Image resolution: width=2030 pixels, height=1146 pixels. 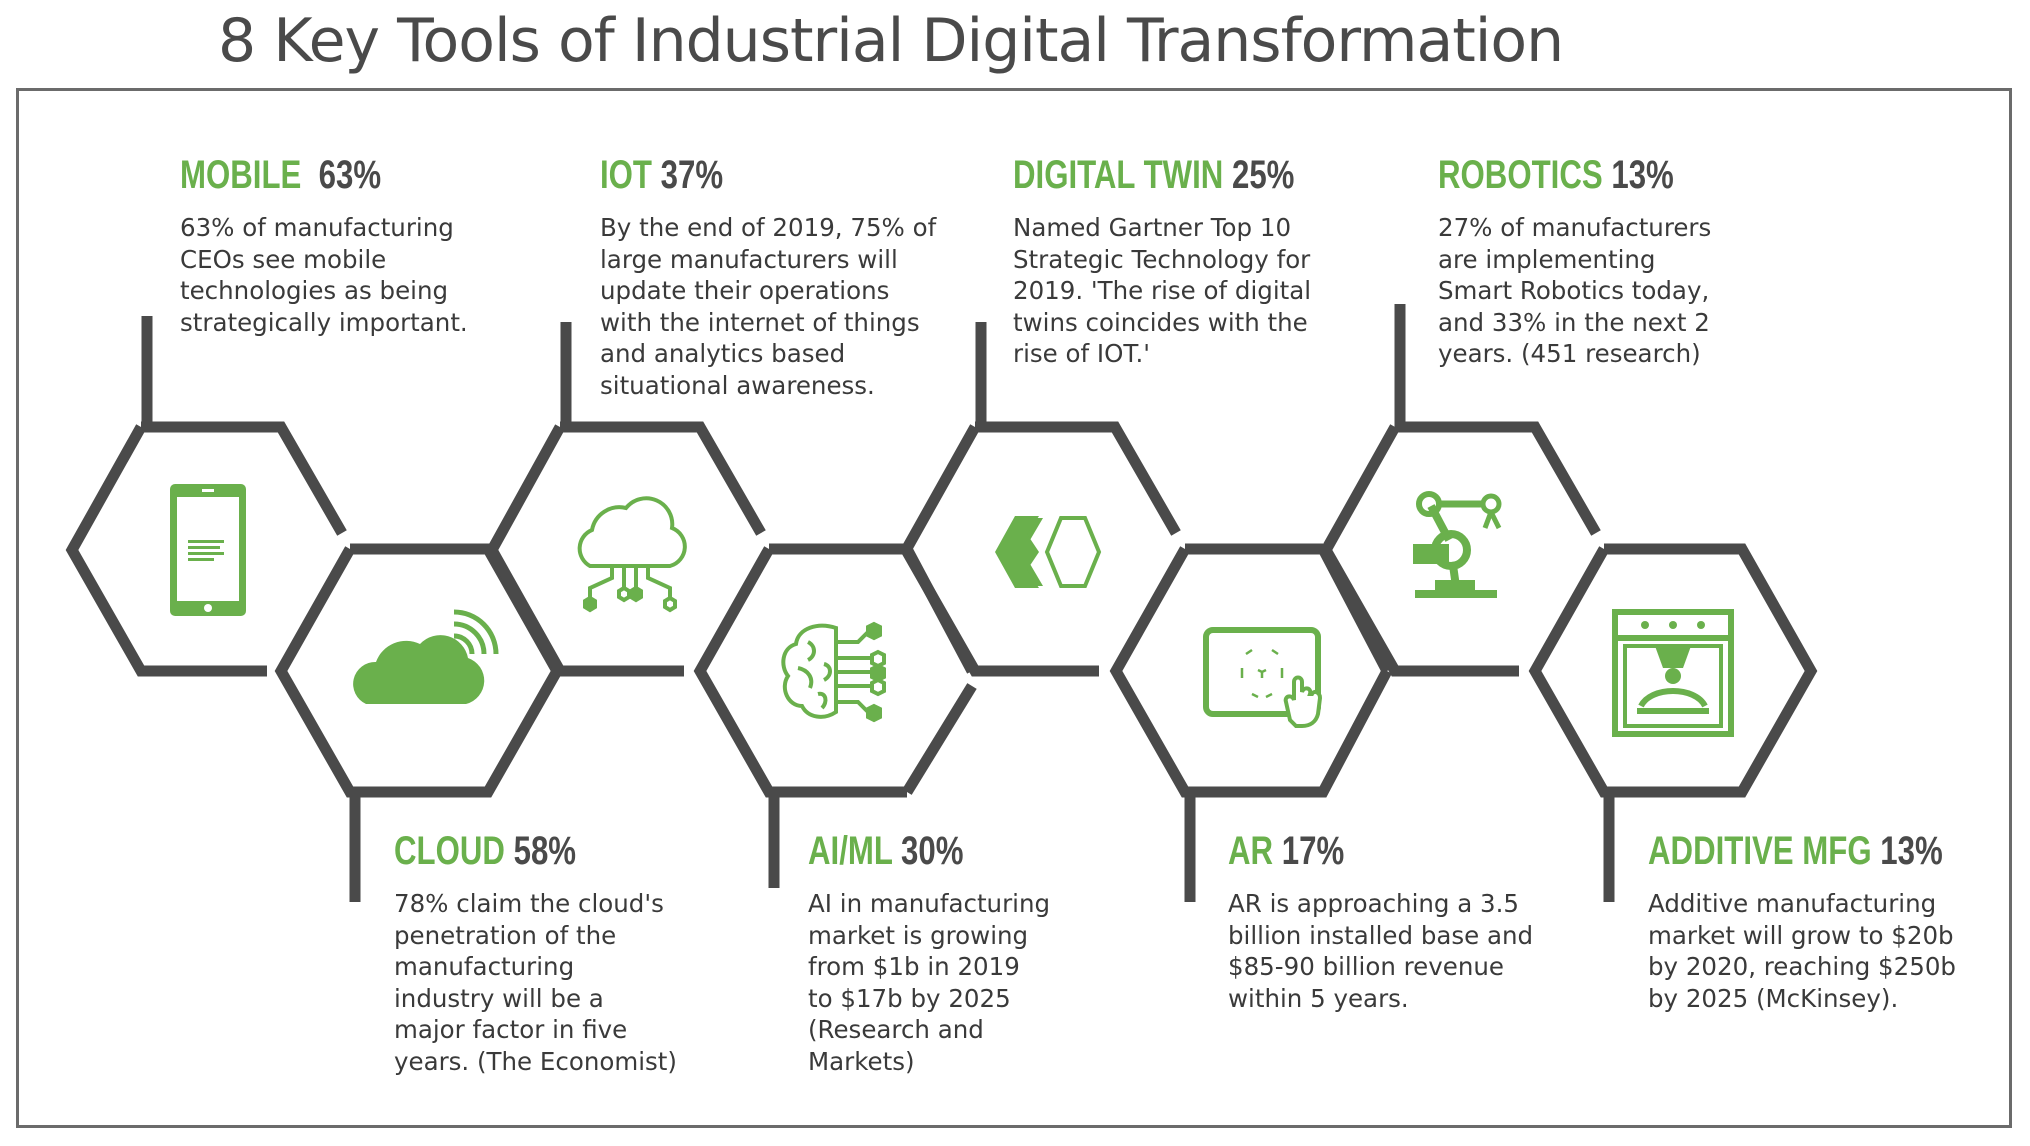 What do you see at coordinates (692, 175) in the screenshot?
I see `tool-percent: 37%` at bounding box center [692, 175].